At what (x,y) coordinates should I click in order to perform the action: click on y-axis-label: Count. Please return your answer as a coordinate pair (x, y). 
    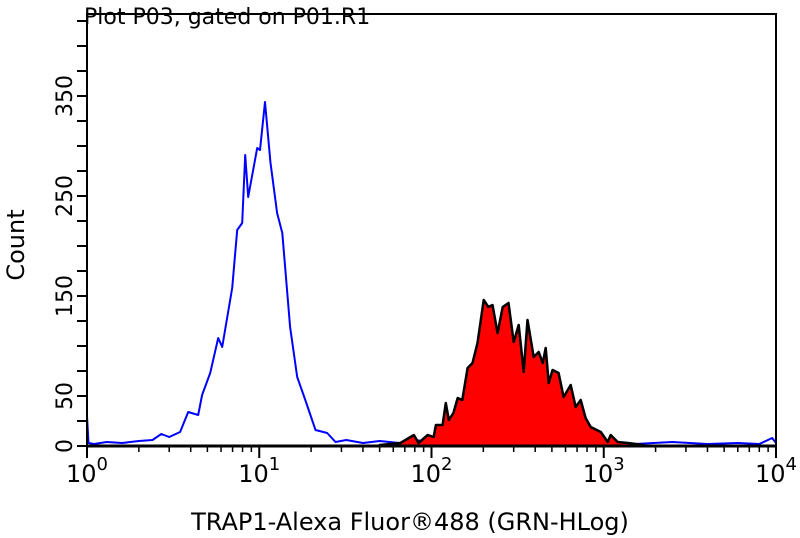
    Looking at the image, I should click on (16, 244).